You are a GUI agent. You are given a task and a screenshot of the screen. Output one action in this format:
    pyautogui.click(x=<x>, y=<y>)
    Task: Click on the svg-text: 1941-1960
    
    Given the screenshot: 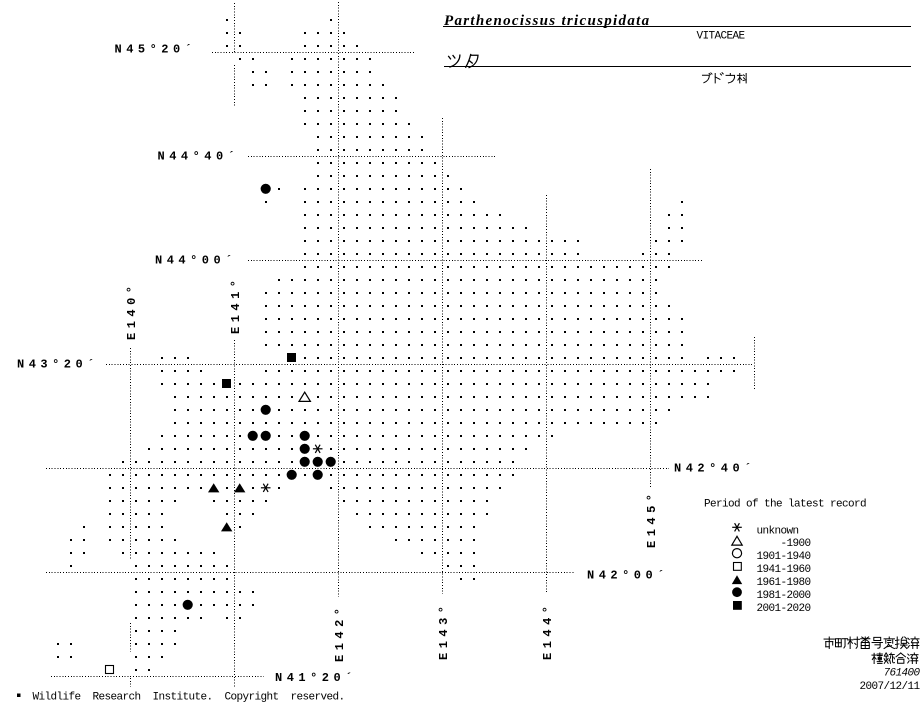 What is the action you would take?
    pyautogui.click(x=784, y=570)
    